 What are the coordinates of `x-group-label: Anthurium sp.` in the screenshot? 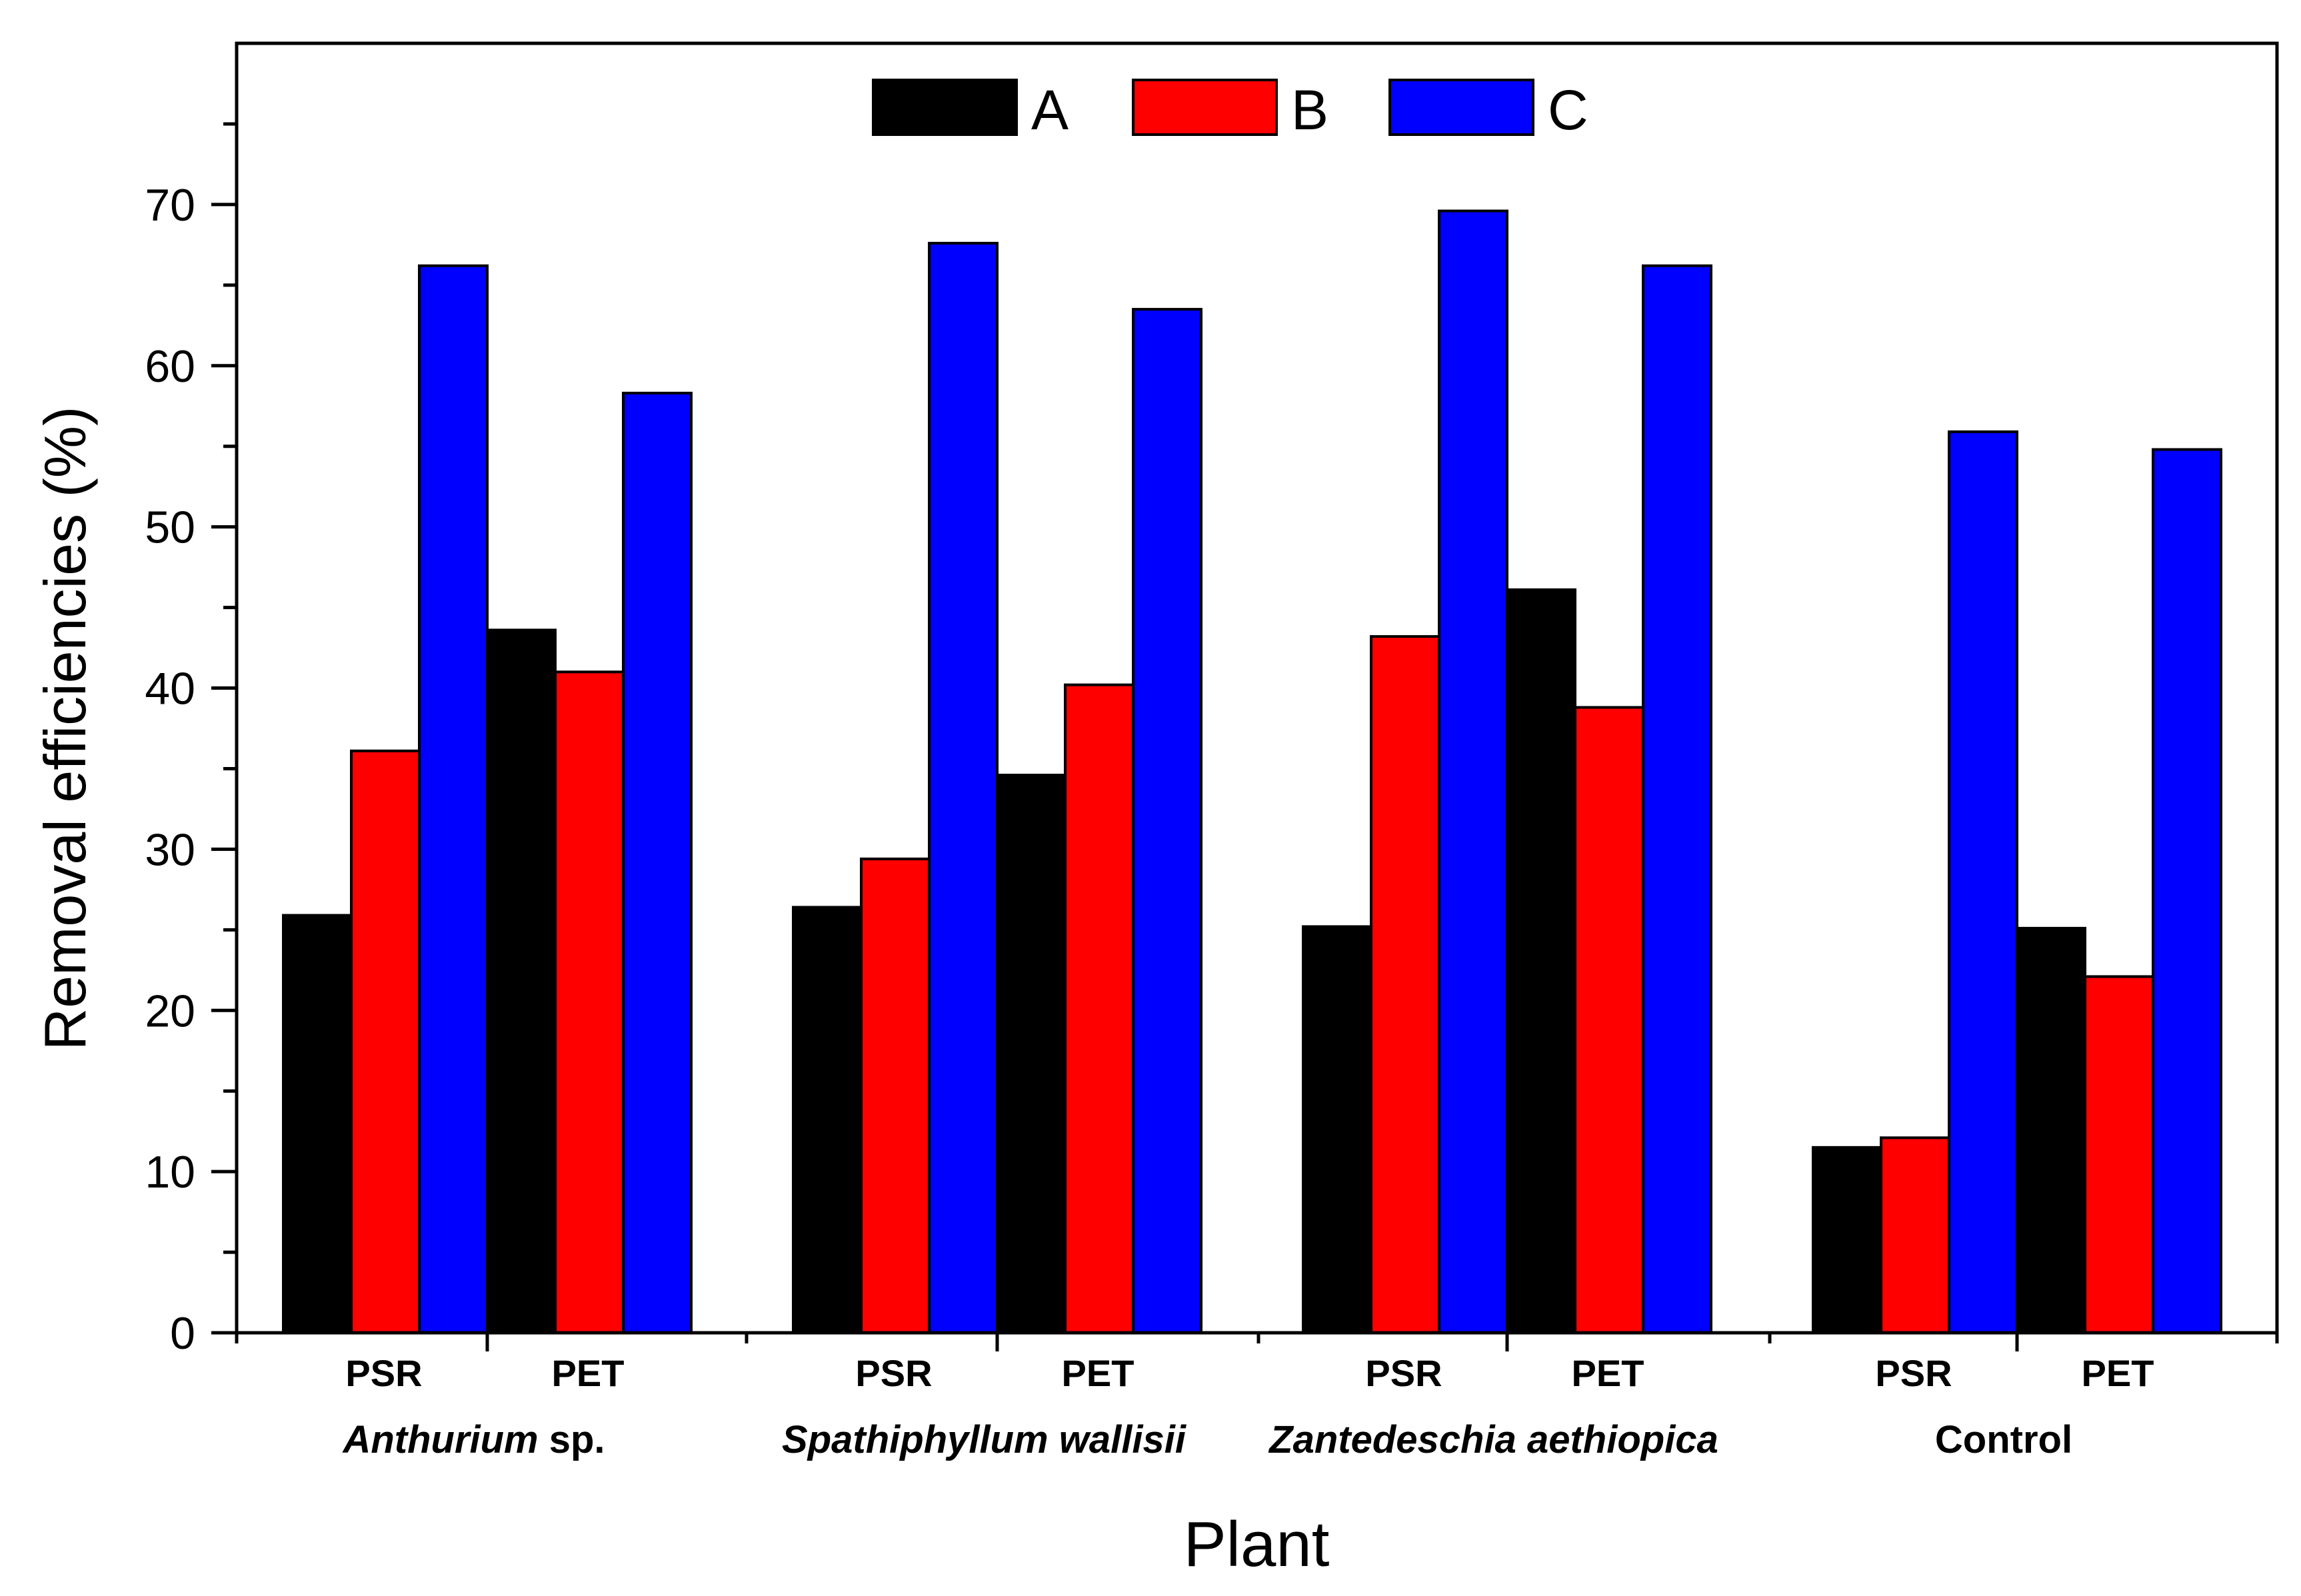 It's located at (473, 1439).